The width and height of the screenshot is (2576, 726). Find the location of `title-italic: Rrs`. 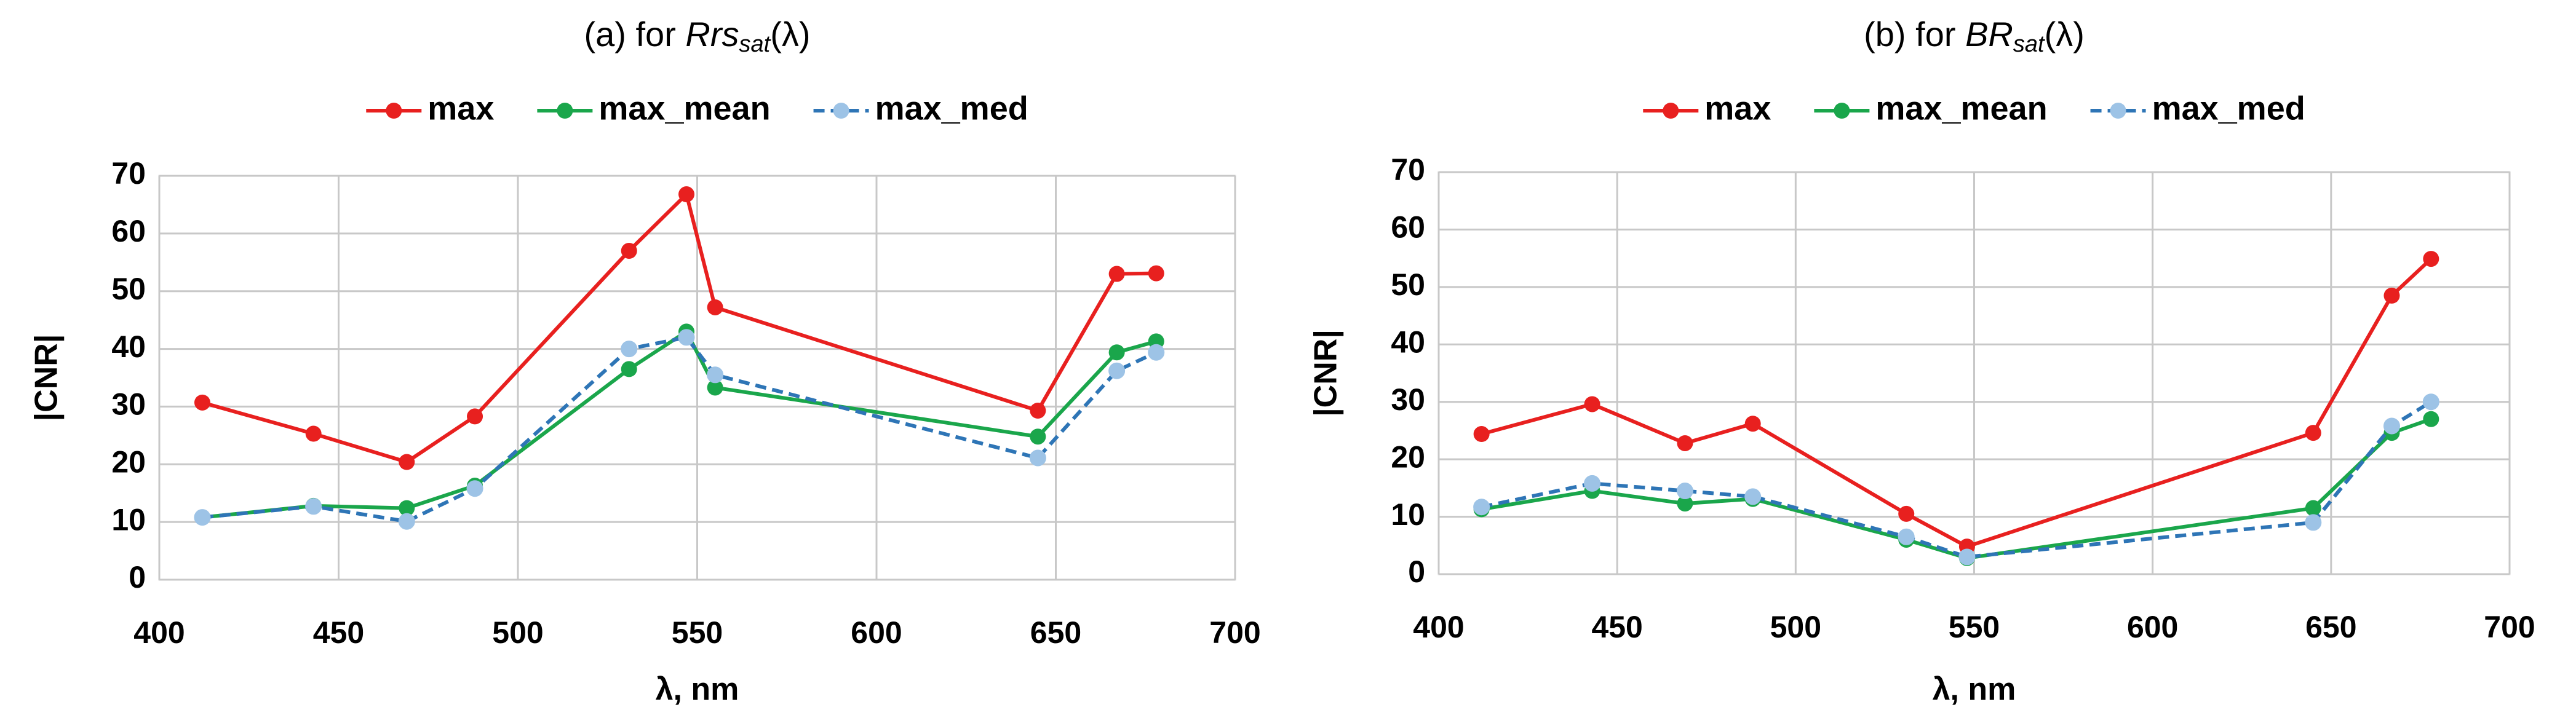

title-italic: Rrs is located at coordinates (712, 34).